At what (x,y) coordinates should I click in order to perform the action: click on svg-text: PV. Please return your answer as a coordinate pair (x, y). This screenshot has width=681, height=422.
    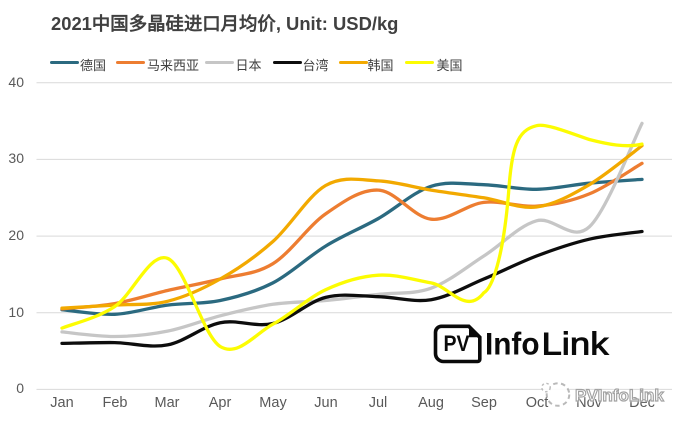
    Looking at the image, I should click on (457, 343).